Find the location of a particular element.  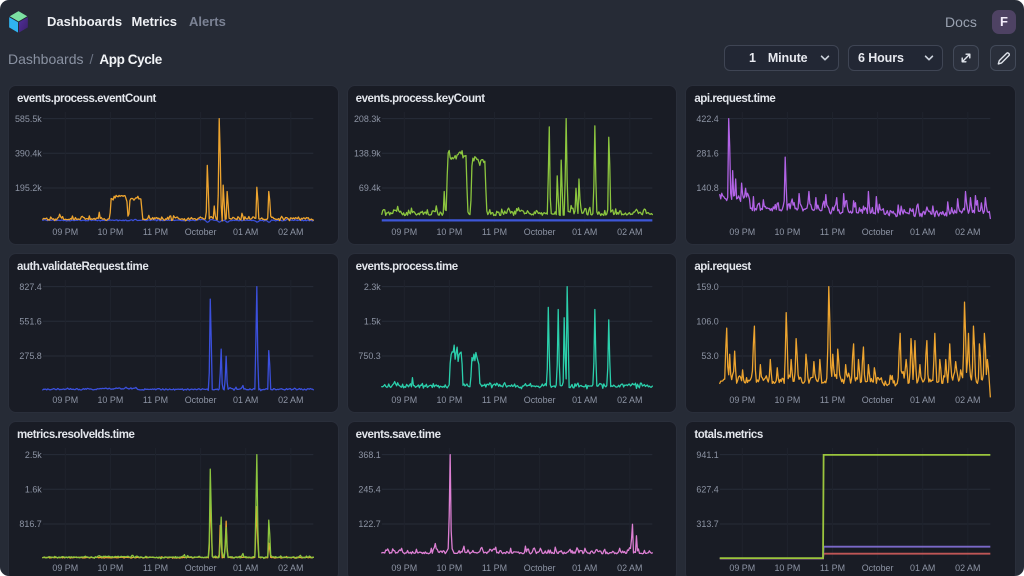

svg-text: 53.0 is located at coordinates (710, 356).